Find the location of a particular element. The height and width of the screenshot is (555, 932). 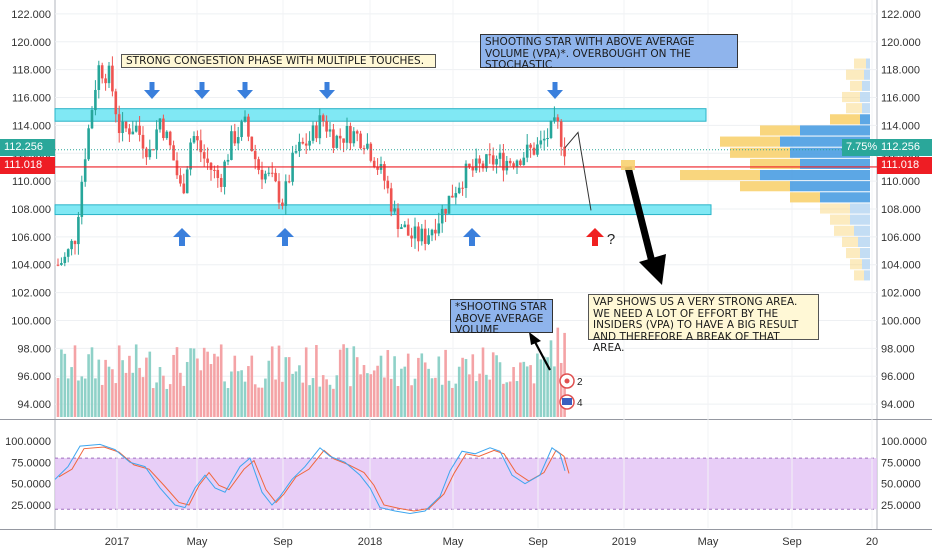

price-tick-label-left: 100.000 is located at coordinates (31, 321).